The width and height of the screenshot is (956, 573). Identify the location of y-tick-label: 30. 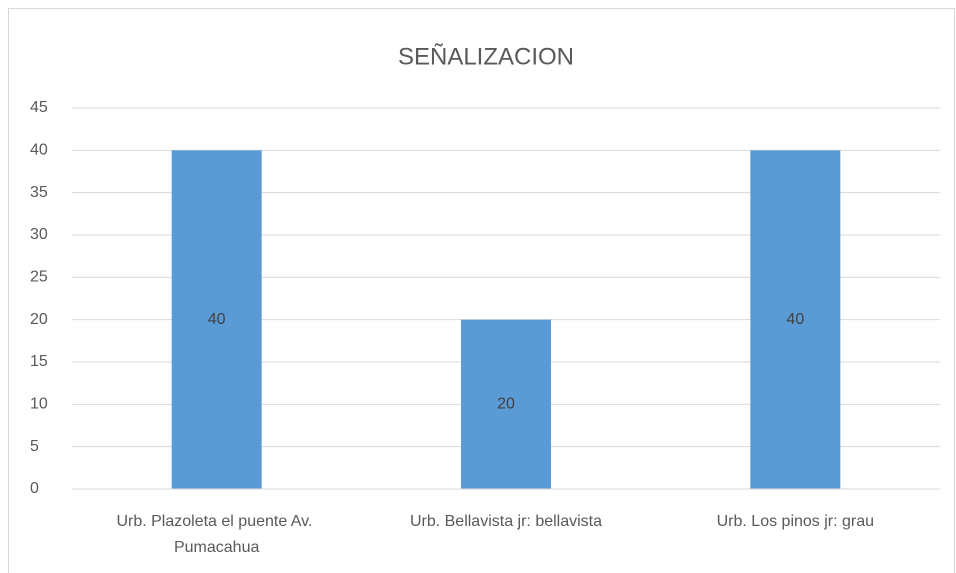
(39, 234).